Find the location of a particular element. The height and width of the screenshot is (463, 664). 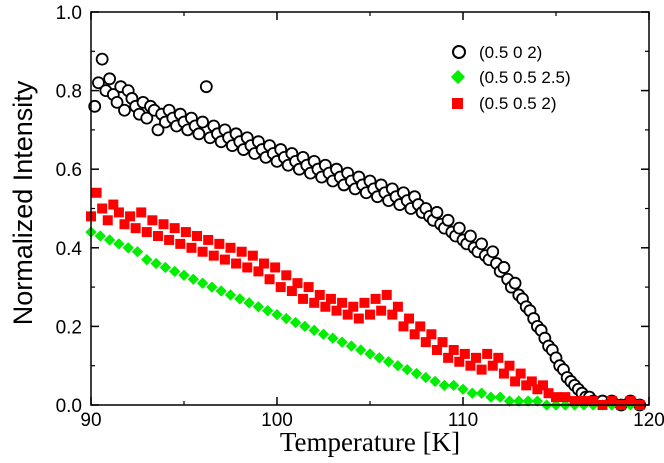

legend-label-0502: (0.5 0 2) is located at coordinates (510, 52).